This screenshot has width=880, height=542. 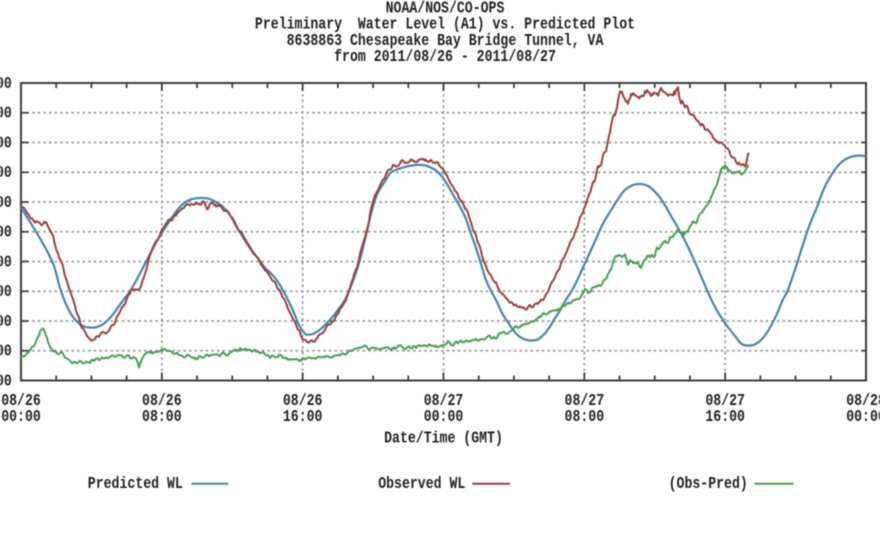 What do you see at coordinates (445, 42) in the screenshot?
I see `svg-text:8638863 Chesapeake Bay Bridge: 8638863 Chesapeake Bay Bridge Tunnel, VA` at bounding box center [445, 42].